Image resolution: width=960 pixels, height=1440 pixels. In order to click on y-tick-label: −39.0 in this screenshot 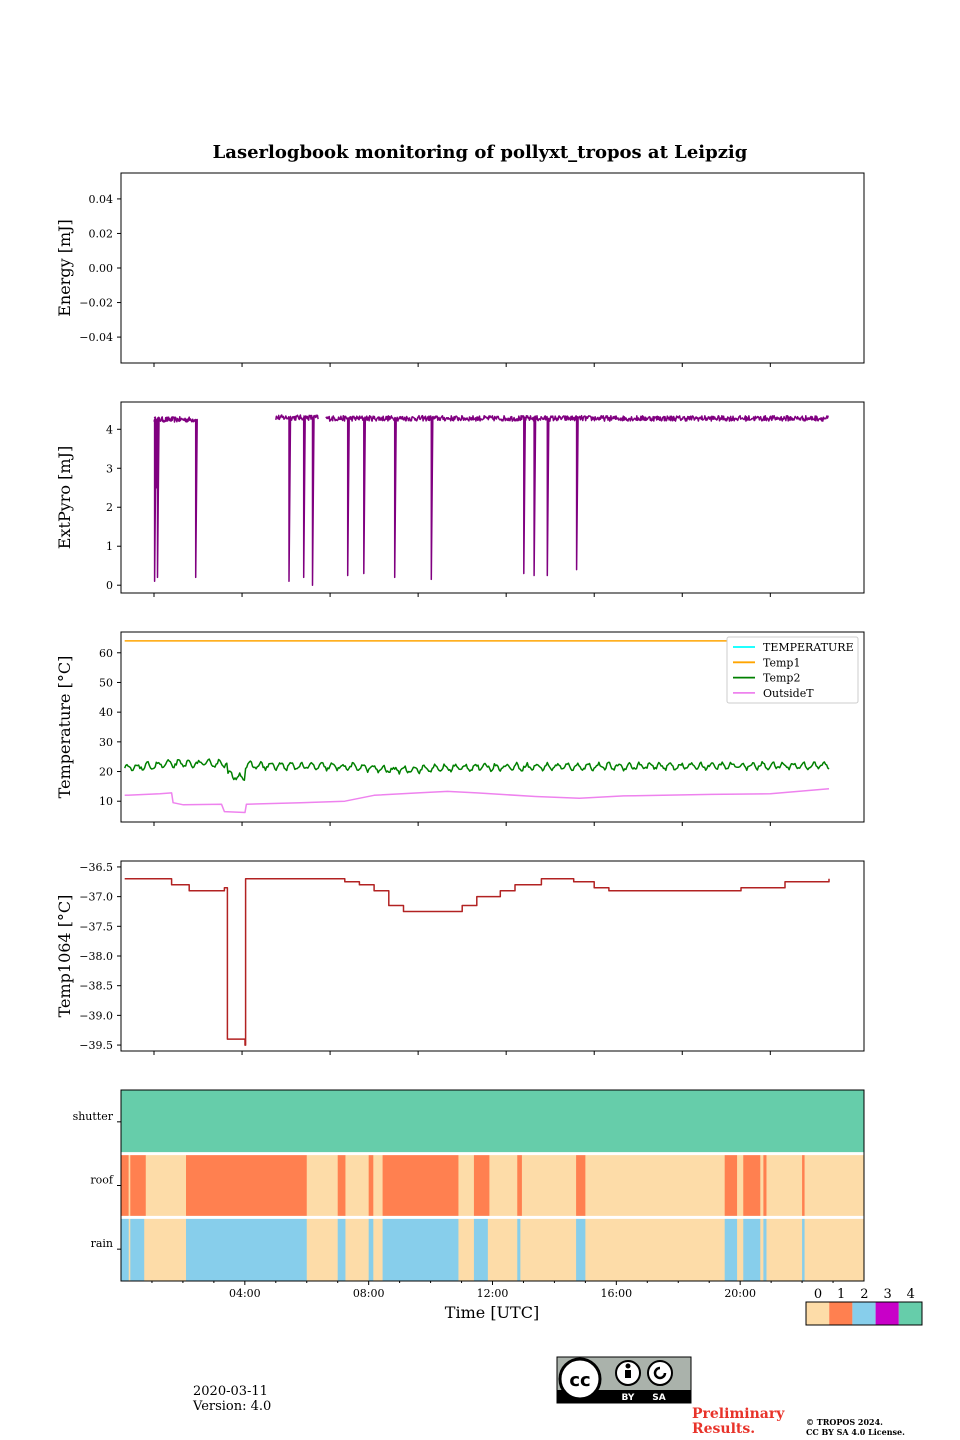, I will do `click(96, 1015)`.